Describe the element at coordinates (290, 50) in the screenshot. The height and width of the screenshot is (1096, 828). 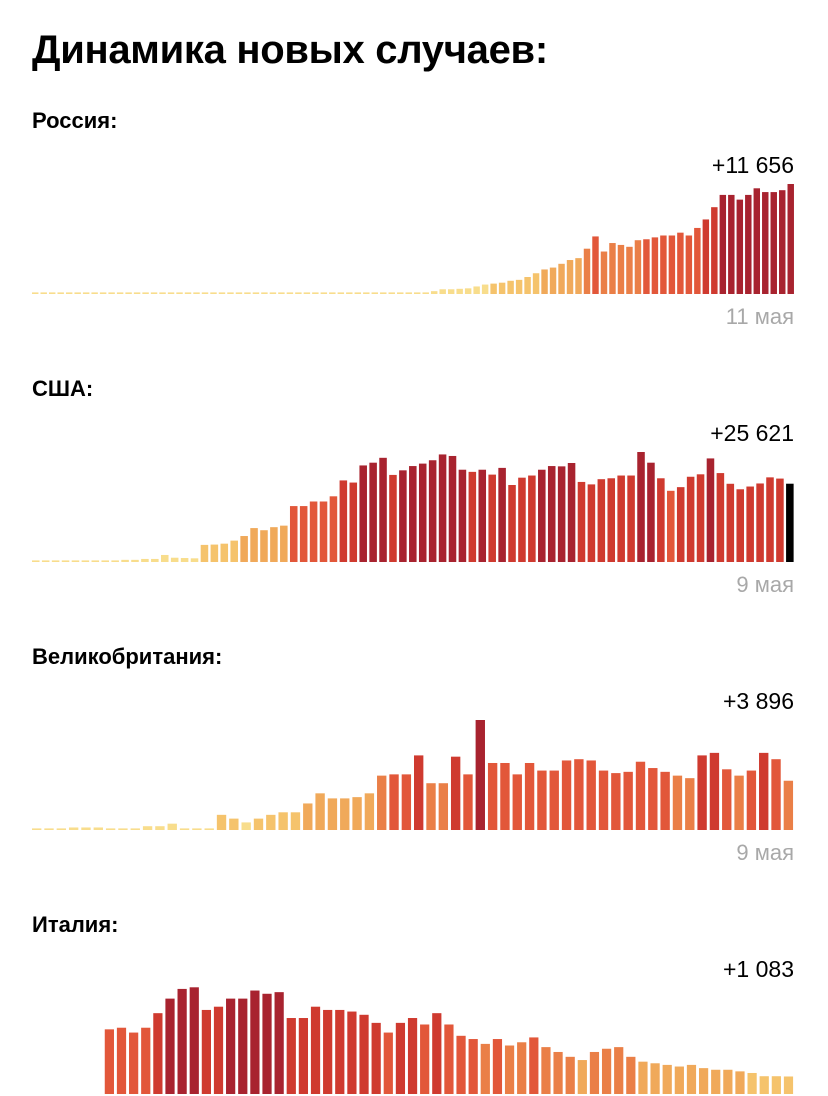
I see `page-title: Динамика новых случаев:` at that location.